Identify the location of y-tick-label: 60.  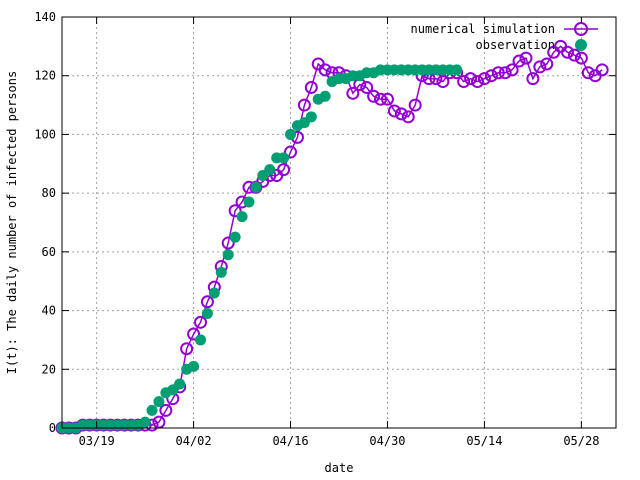
(49, 252).